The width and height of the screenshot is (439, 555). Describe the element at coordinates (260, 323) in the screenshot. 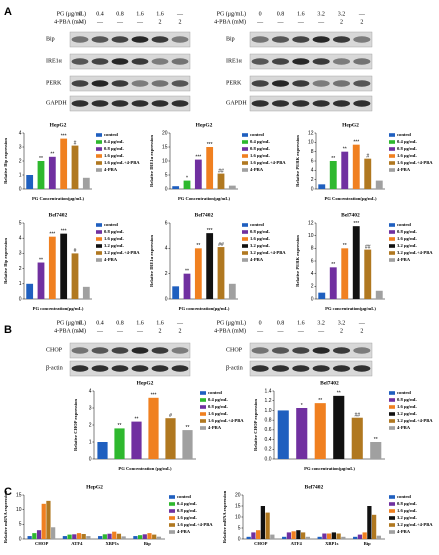

I see `lane-label: 0` at that location.